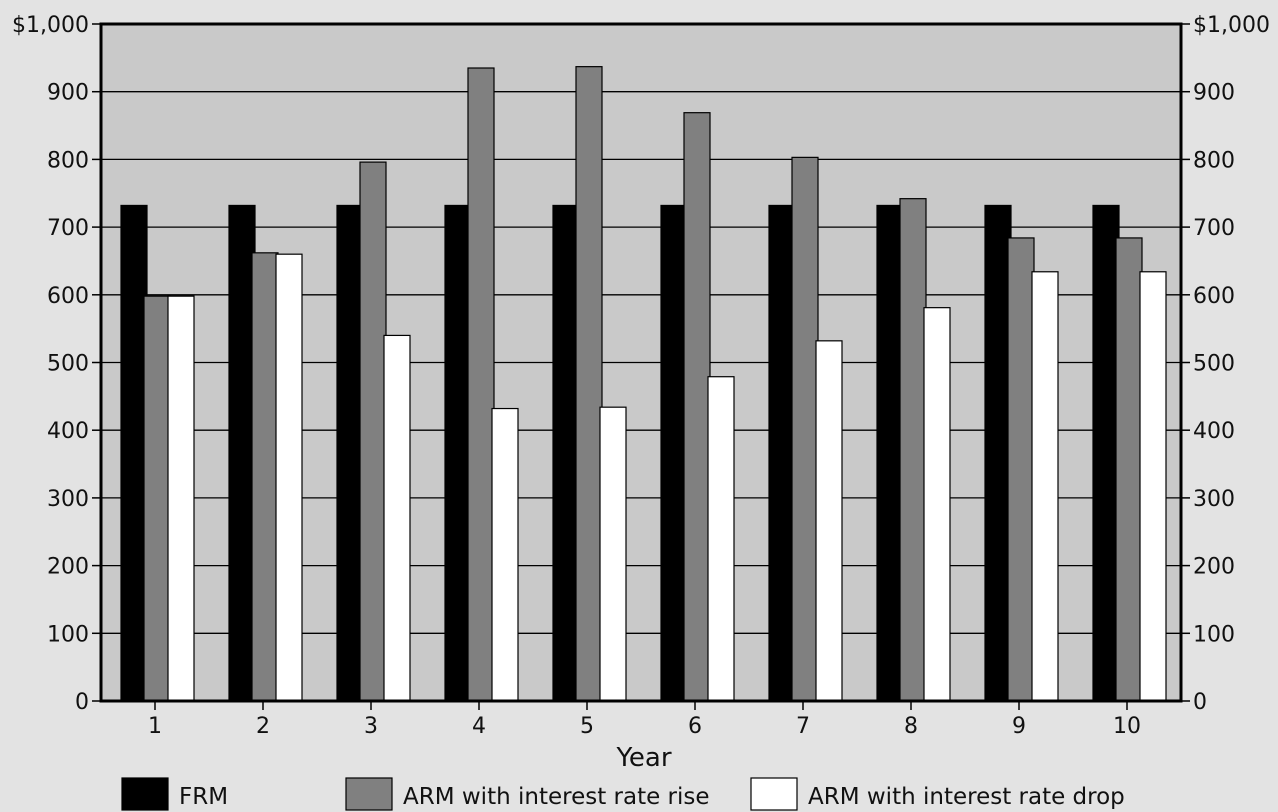 The height and width of the screenshot is (812, 1278). Describe the element at coordinates (174, 794) in the screenshot. I see `legend-item: FRM` at that location.